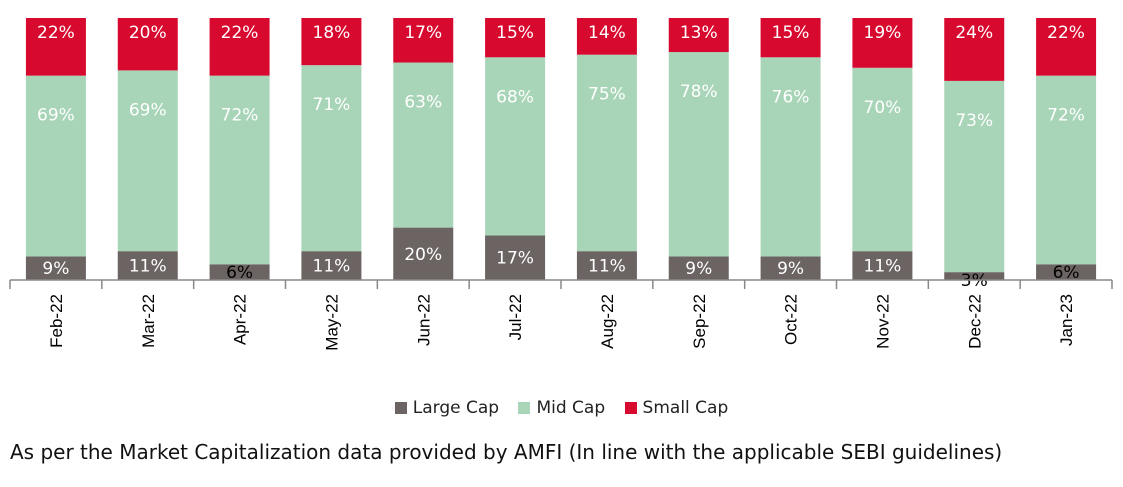 The height and width of the screenshot is (487, 1123). I want to click on x-tick-label-nov-22: Nov-22, so click(882, 321).